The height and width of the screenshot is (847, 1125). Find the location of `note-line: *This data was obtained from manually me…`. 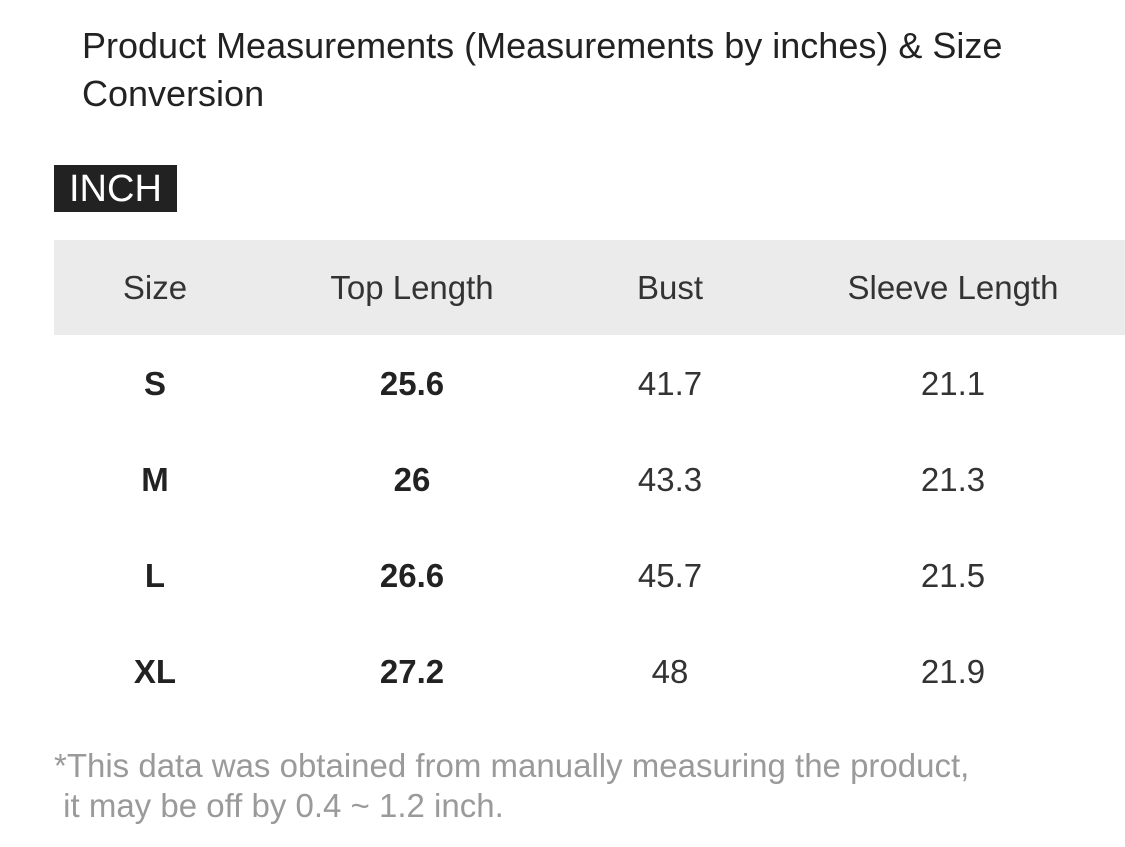

note-line: *This data was obtained from manually me… is located at coordinates (512, 765).